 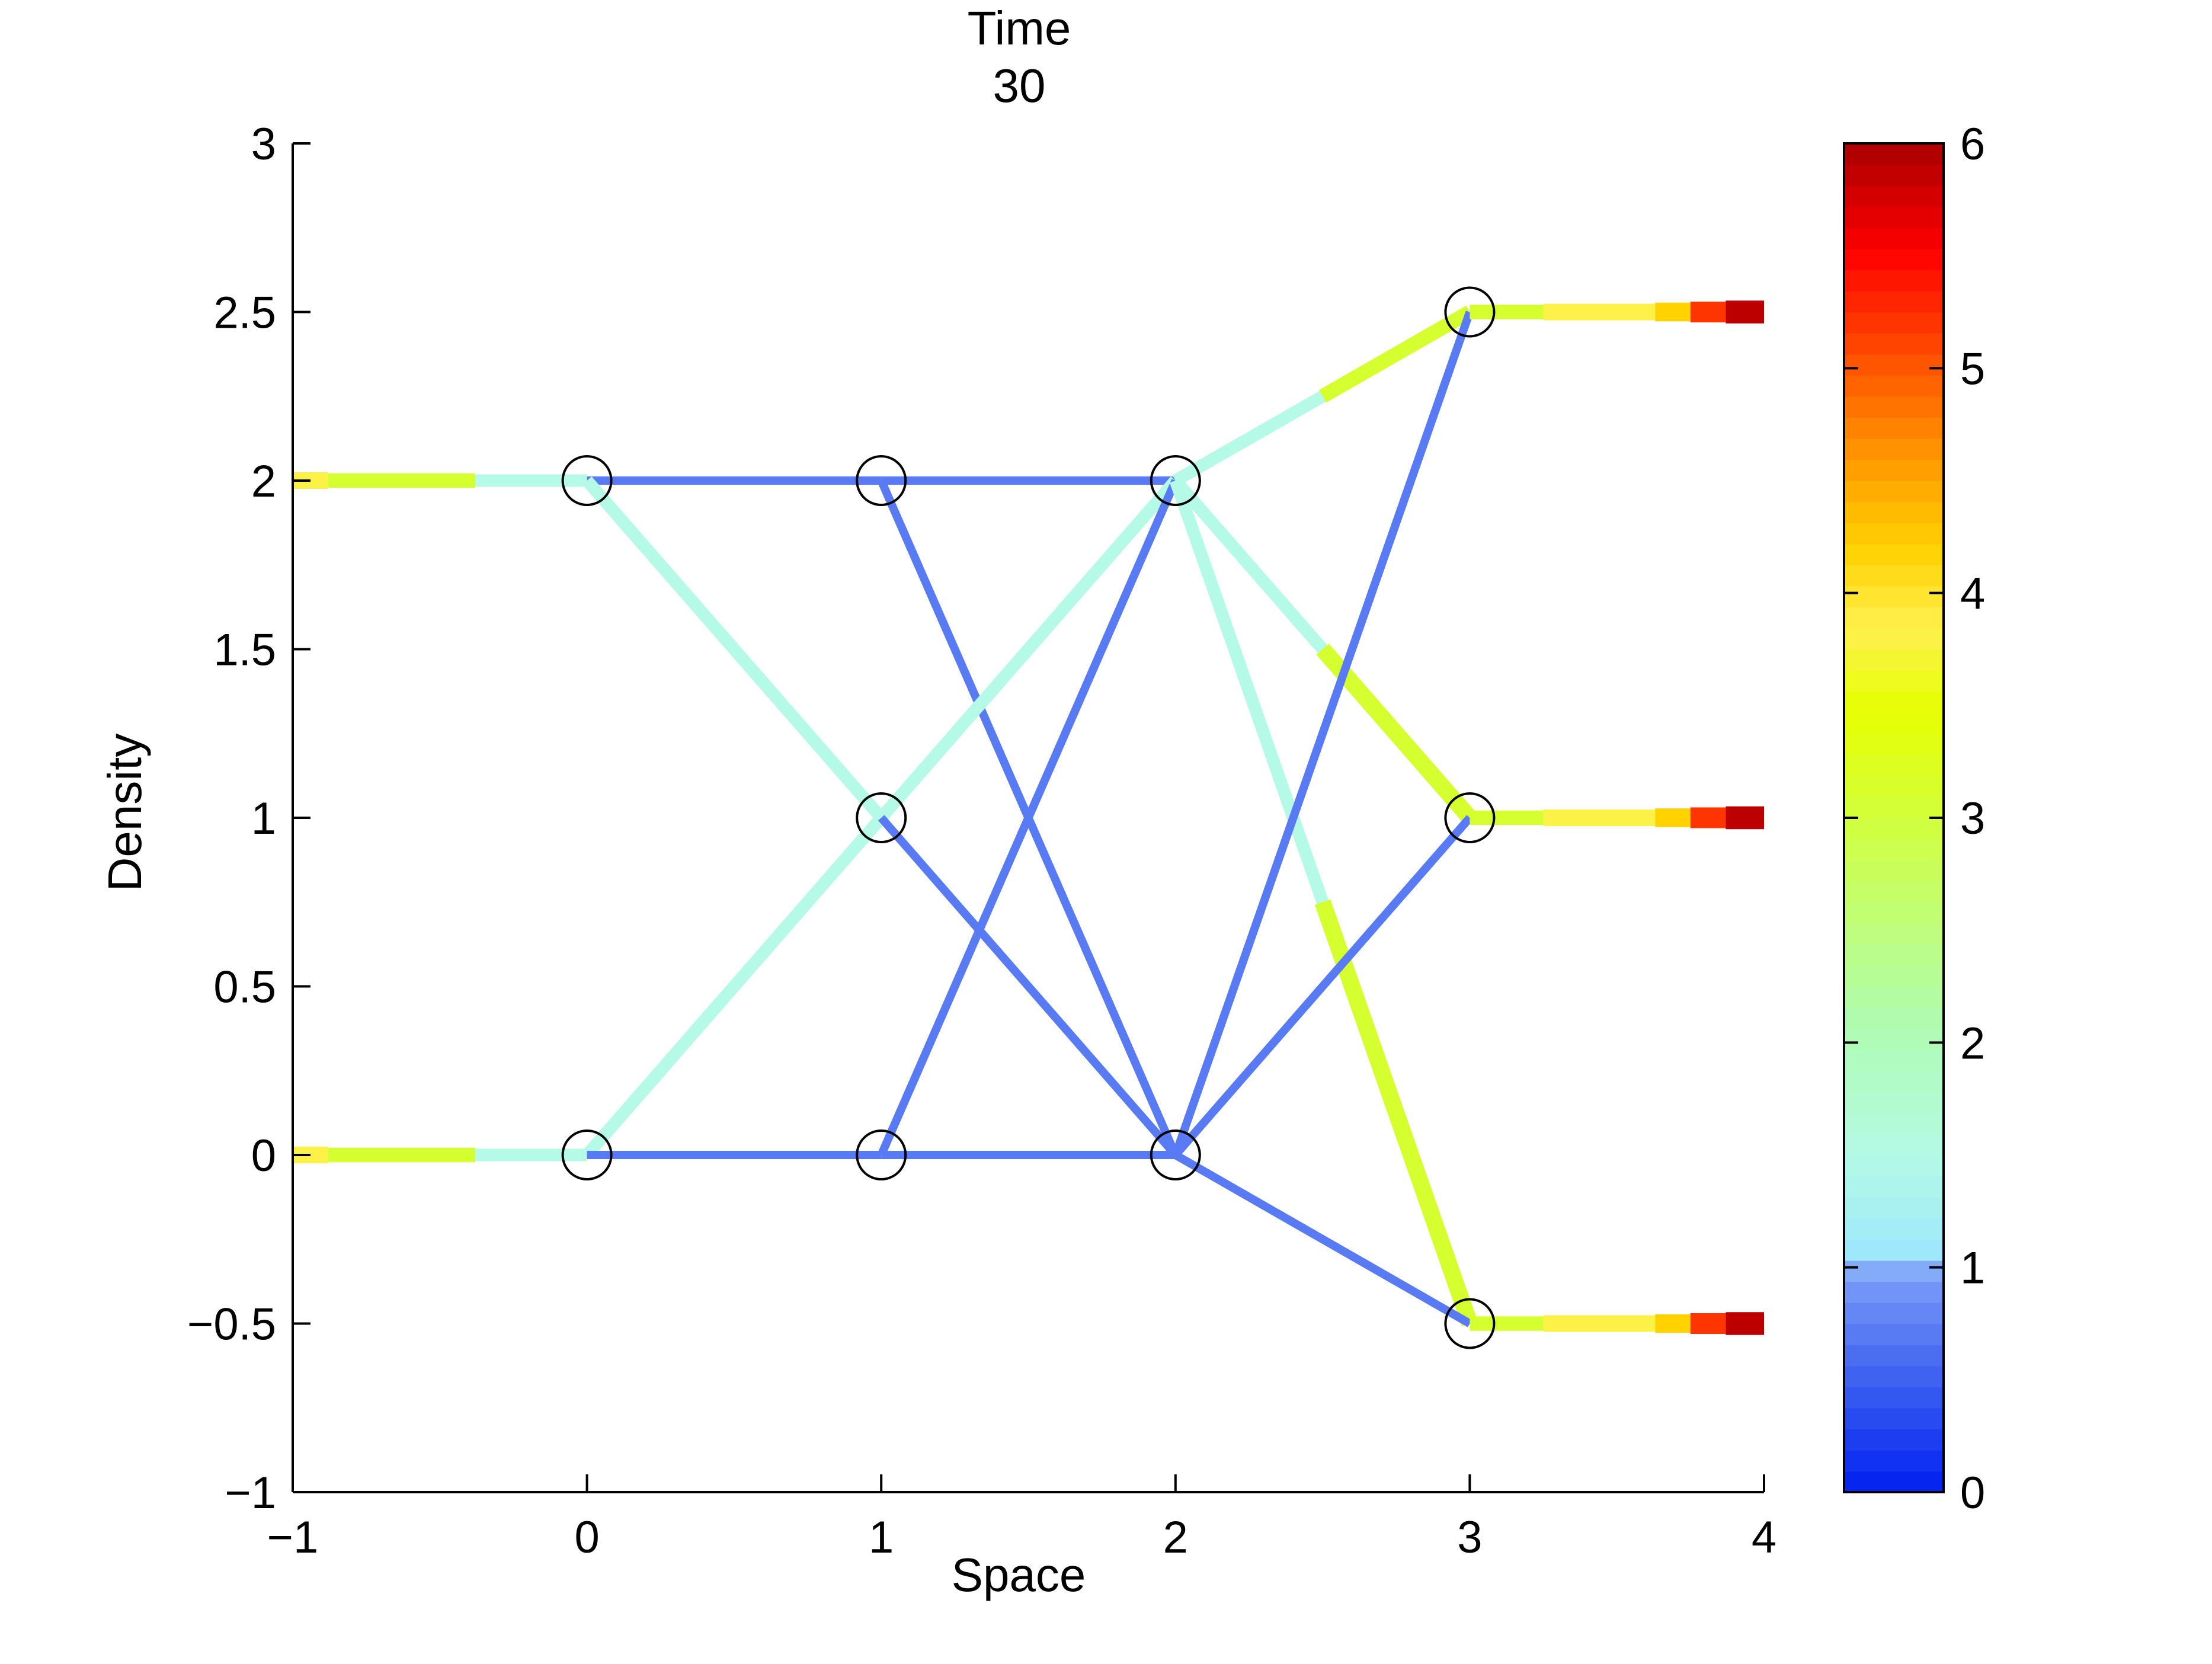 I want to click on colorbar-tick-label-4: 4, so click(x=1972, y=594).